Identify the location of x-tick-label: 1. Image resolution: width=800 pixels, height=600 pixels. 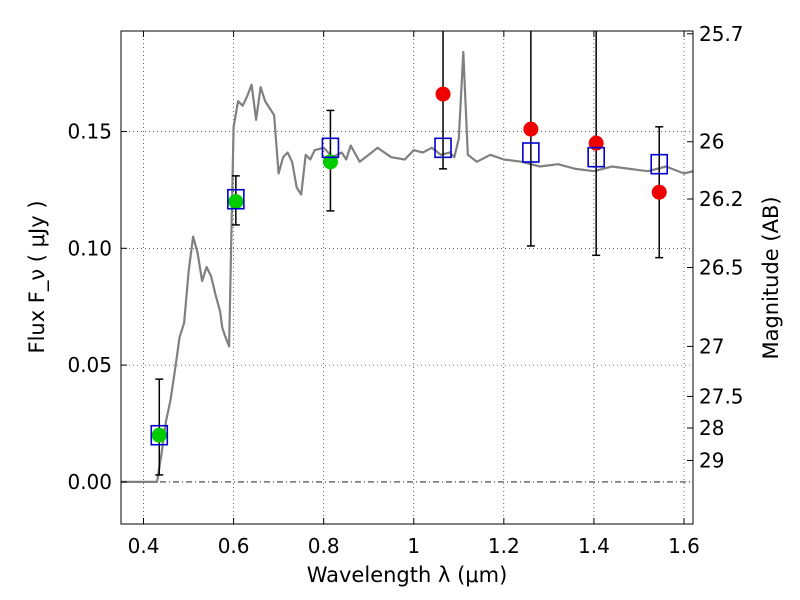
(413, 546).